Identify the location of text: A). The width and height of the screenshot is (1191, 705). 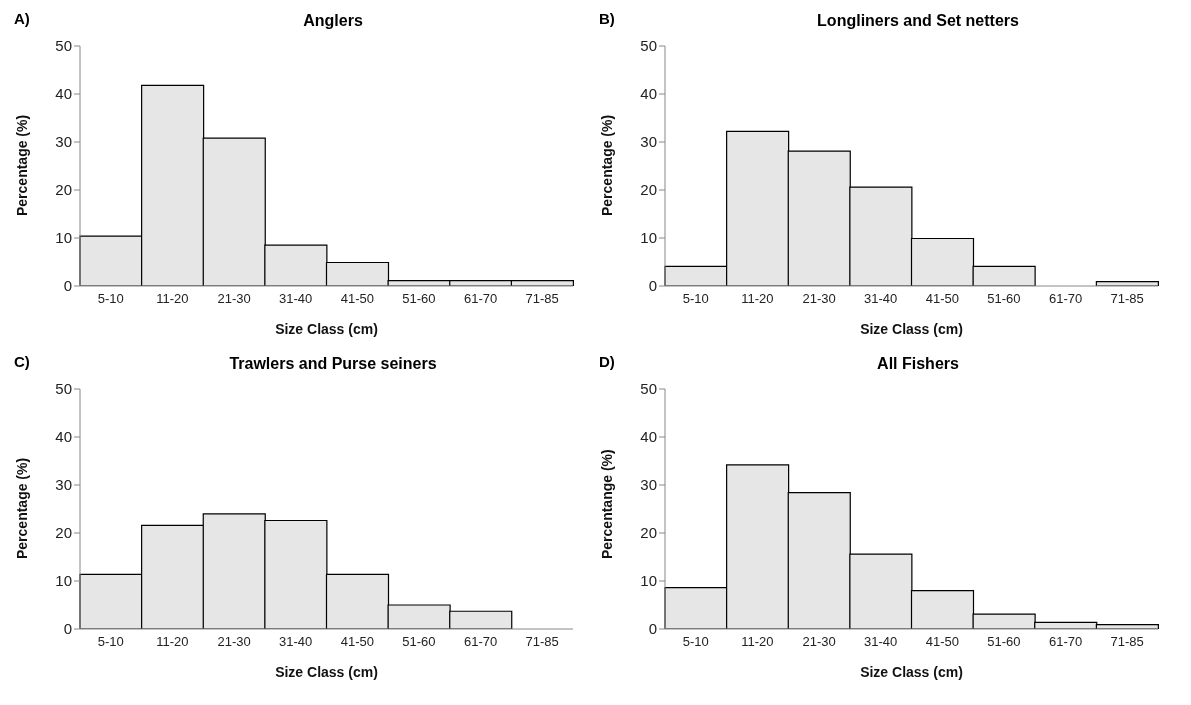
(22, 18).